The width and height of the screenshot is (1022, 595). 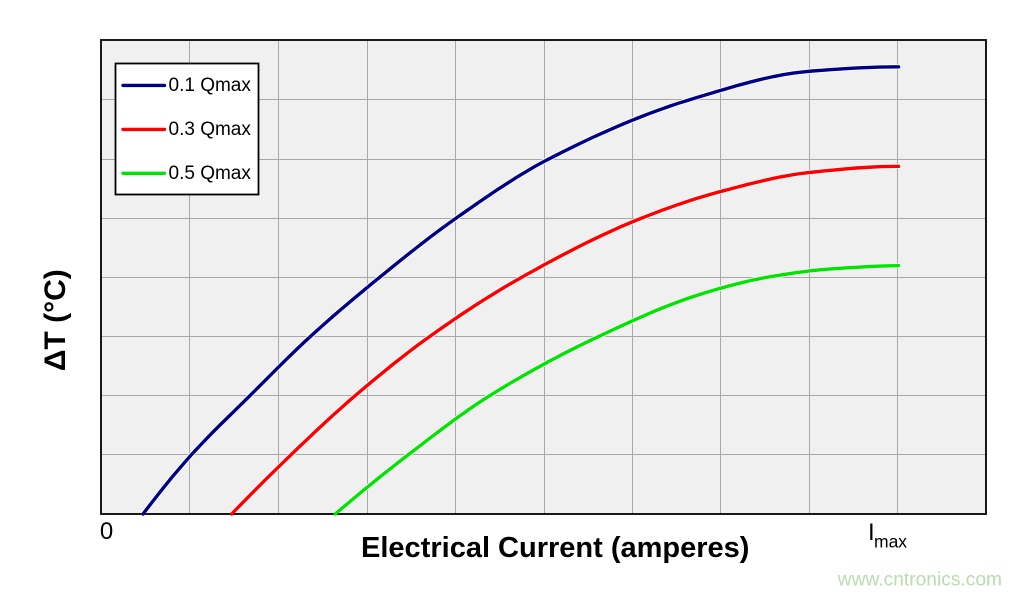 What do you see at coordinates (555, 548) in the screenshot?
I see `svg-text: Electrical Current (amperes)` at bounding box center [555, 548].